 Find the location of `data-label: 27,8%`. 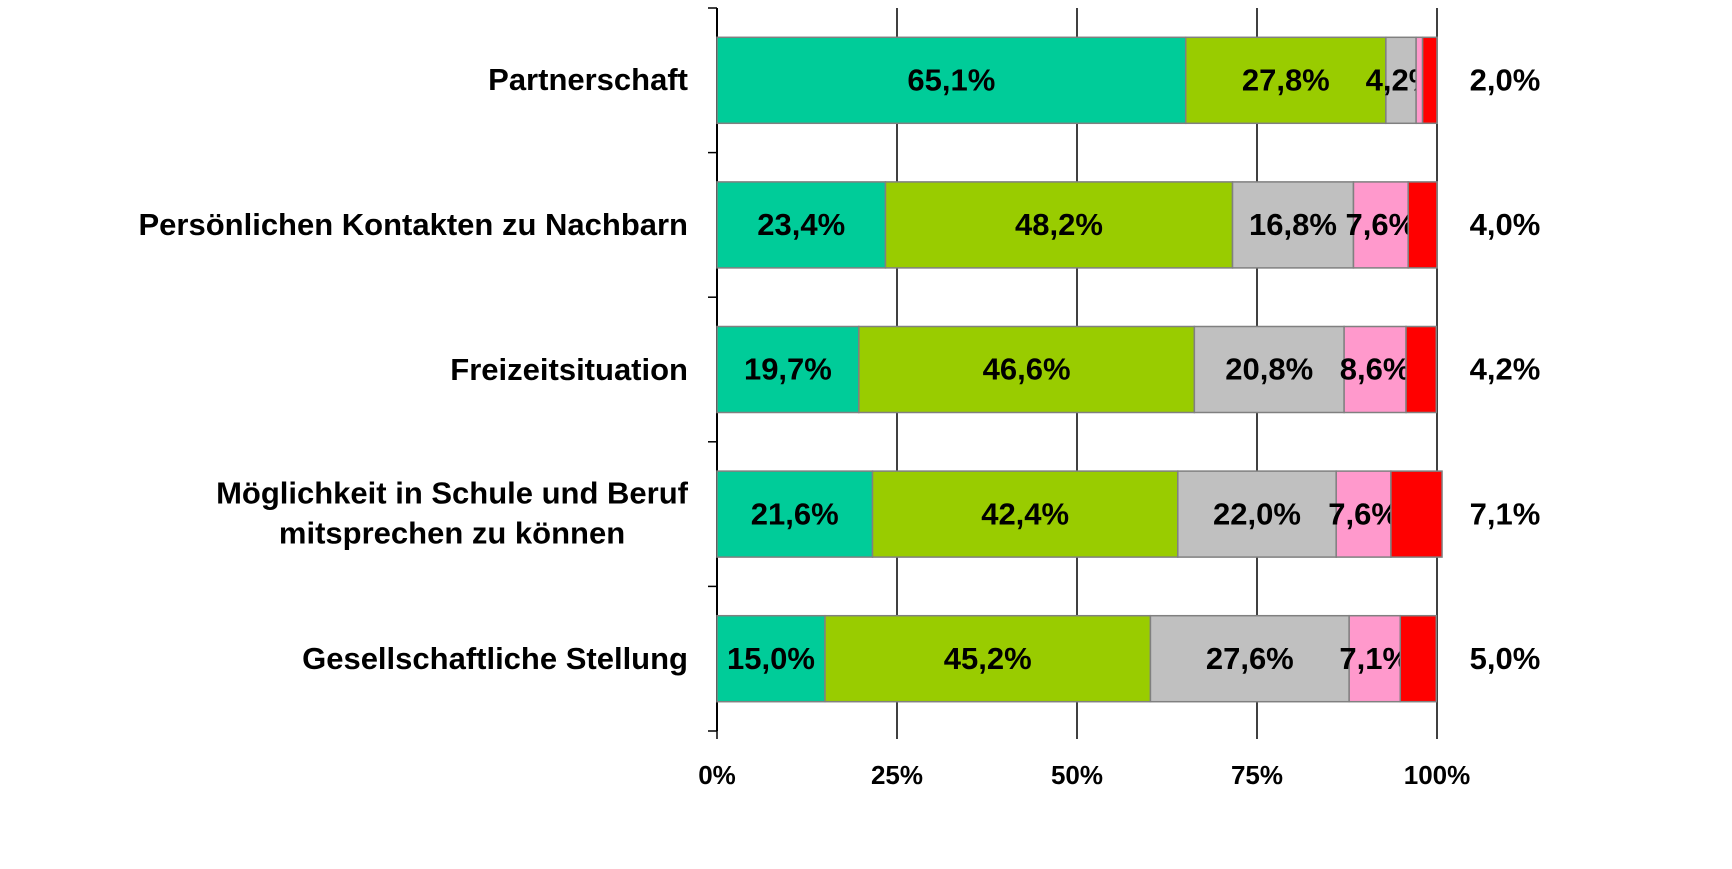

data-label: 27,8% is located at coordinates (1286, 79).